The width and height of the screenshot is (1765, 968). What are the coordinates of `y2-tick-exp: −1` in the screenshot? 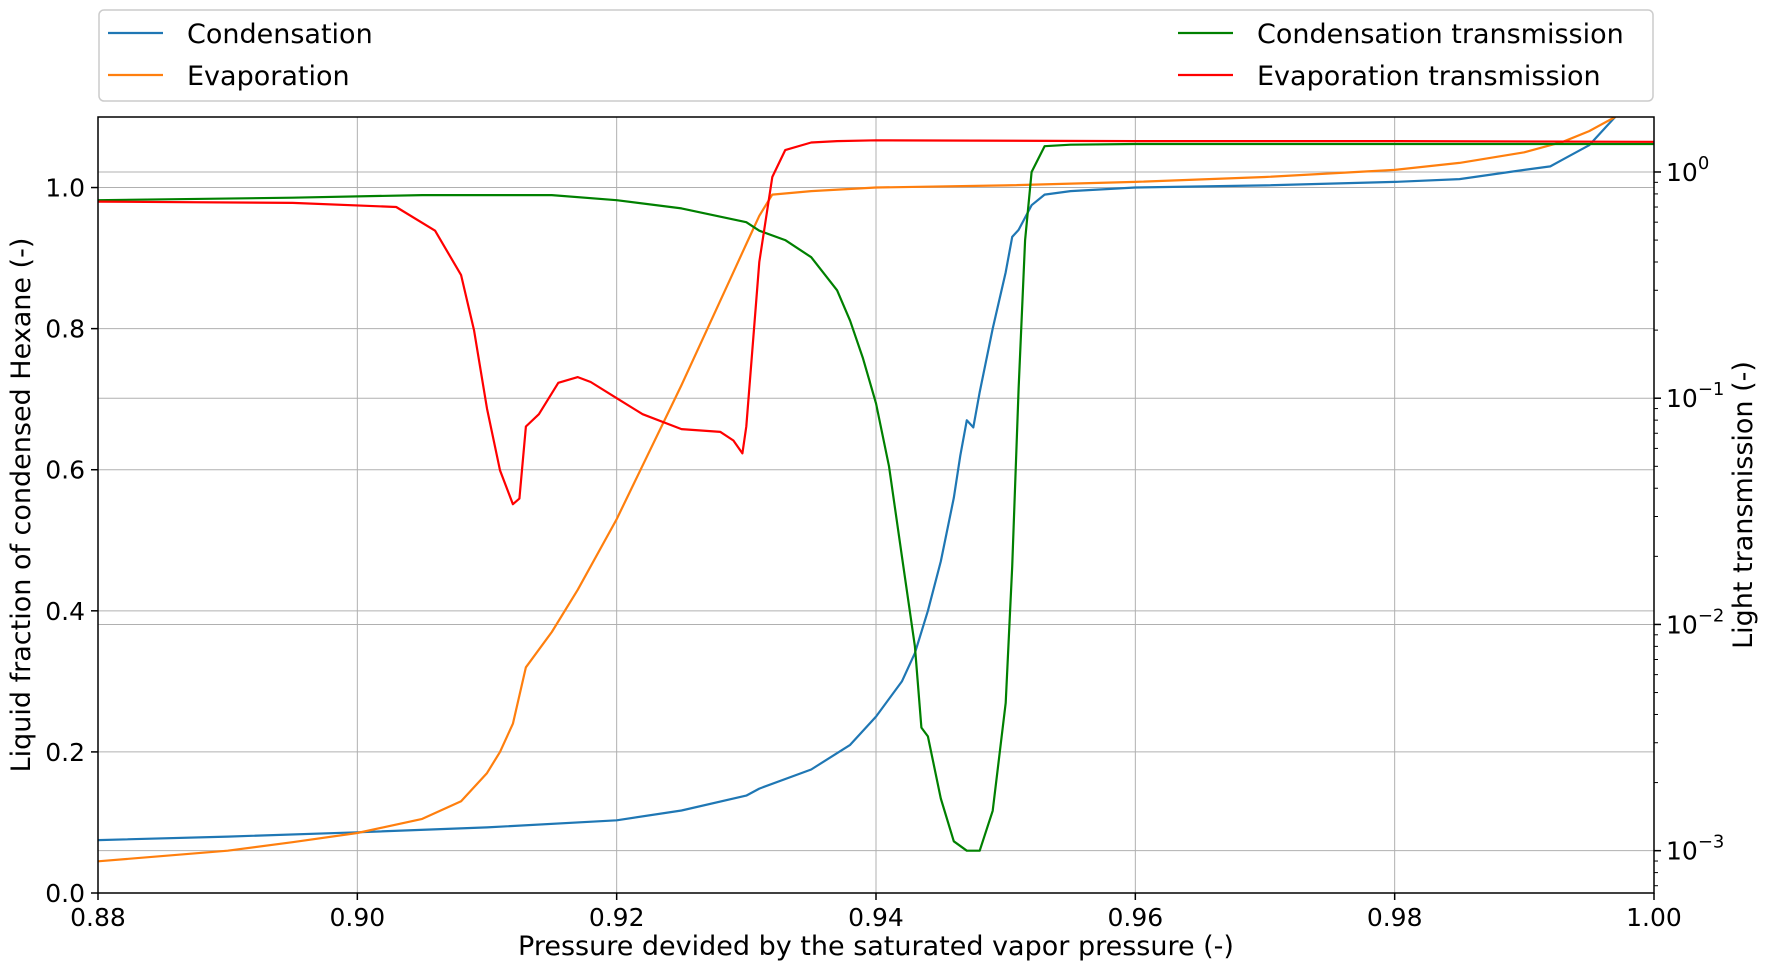 It's located at (1711, 389).